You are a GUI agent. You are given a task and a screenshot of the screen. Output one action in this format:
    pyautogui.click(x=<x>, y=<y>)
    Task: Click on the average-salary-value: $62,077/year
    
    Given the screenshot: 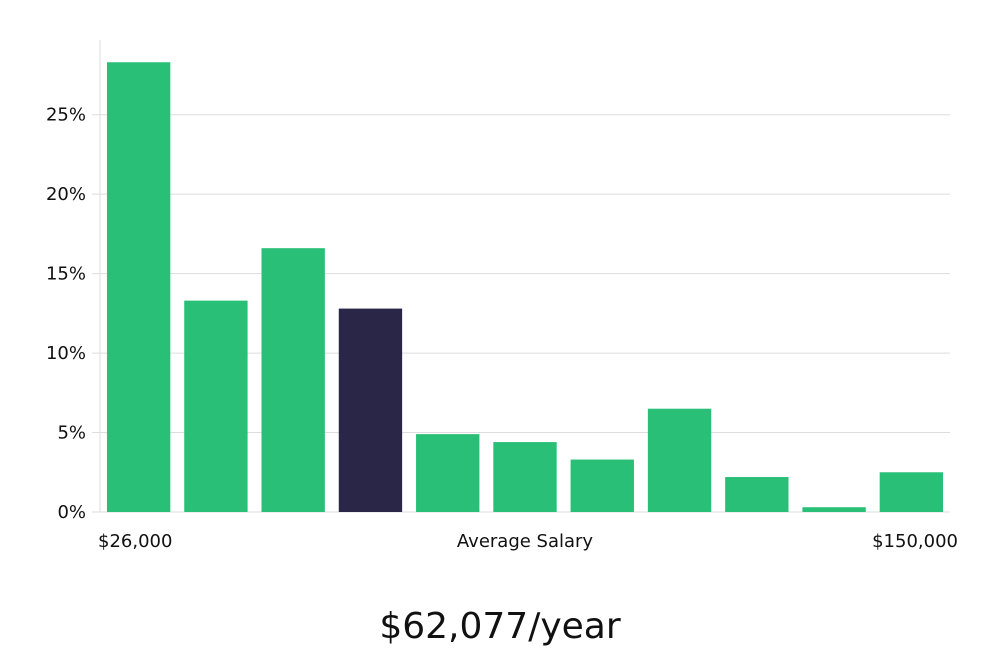 What is the action you would take?
    pyautogui.click(x=500, y=626)
    